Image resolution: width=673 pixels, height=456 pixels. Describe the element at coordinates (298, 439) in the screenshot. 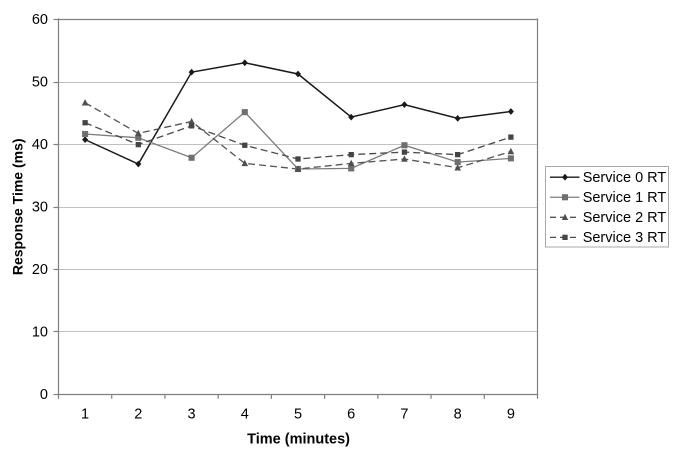

I see `svg-text: Time (minutes)` at that location.